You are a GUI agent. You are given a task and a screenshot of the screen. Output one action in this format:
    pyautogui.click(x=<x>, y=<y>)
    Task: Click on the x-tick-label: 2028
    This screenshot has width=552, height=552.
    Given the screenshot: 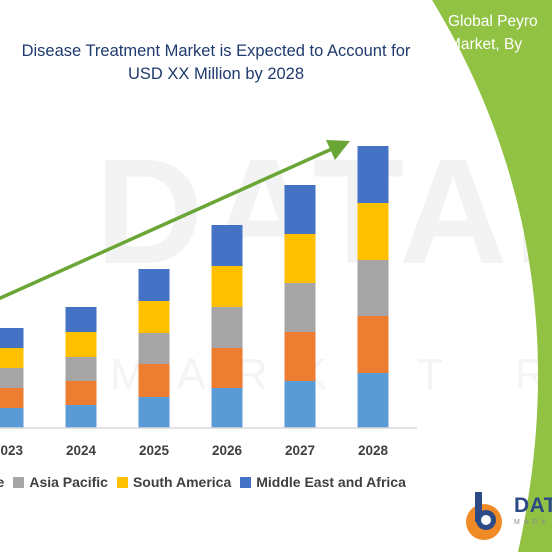 What is the action you would take?
    pyautogui.click(x=373, y=450)
    